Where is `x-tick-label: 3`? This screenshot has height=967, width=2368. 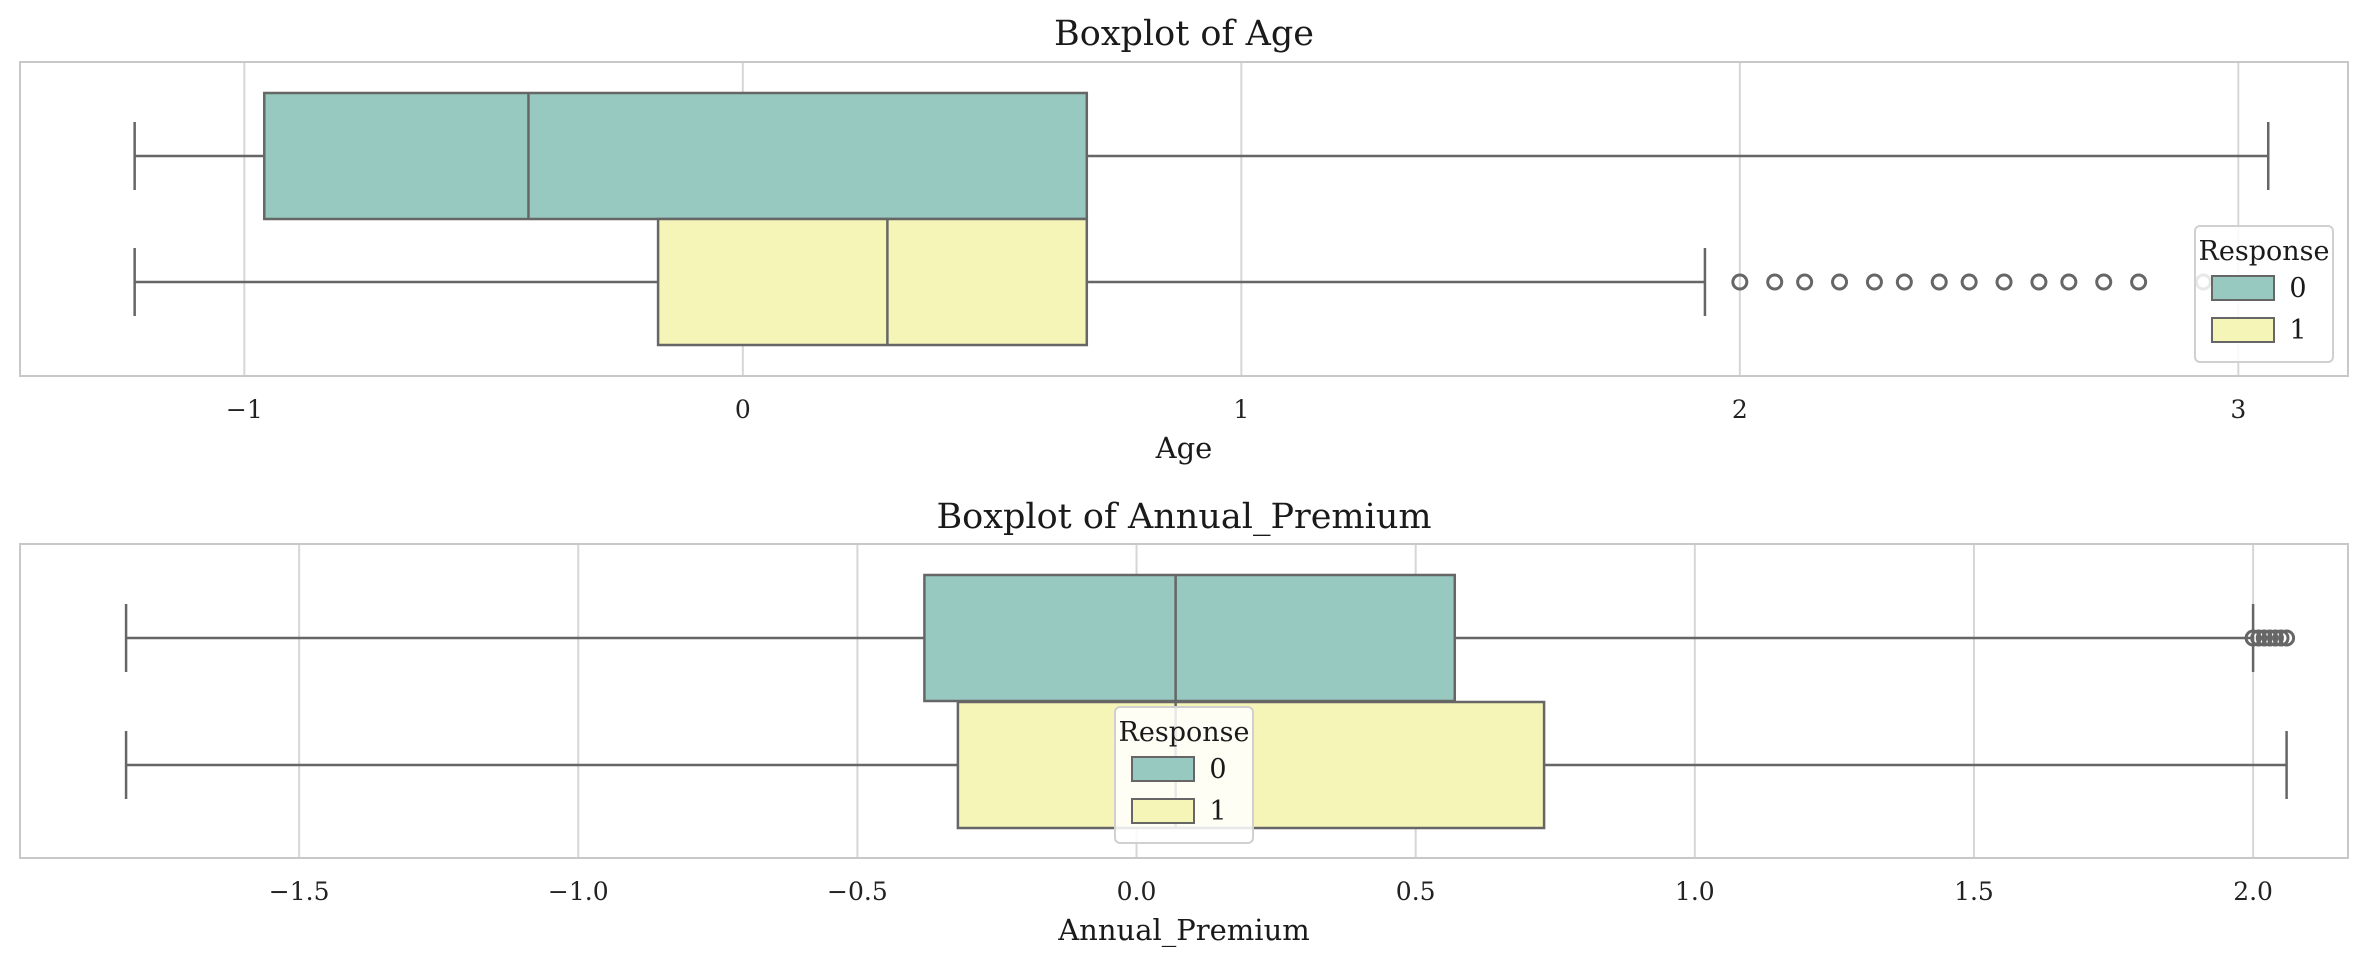
x-tick-label: 3 is located at coordinates (2238, 409).